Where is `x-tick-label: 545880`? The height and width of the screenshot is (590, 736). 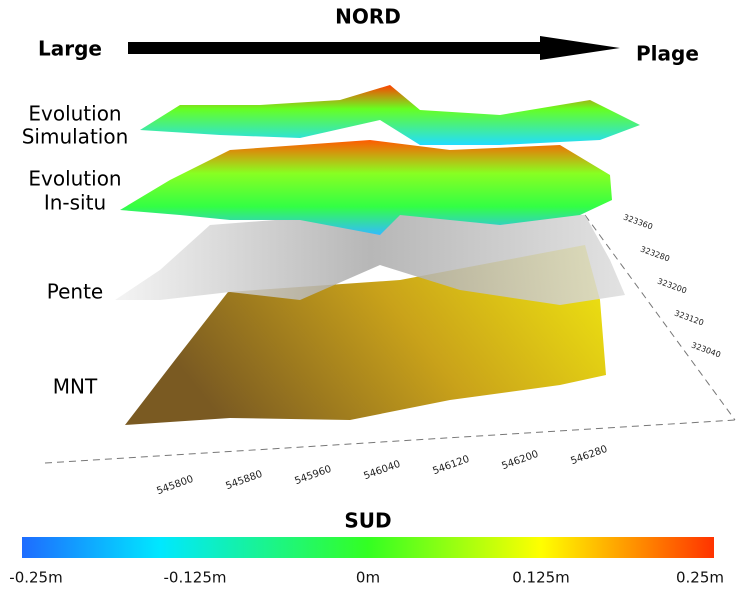 x-tick-label: 545880 is located at coordinates (244, 480).